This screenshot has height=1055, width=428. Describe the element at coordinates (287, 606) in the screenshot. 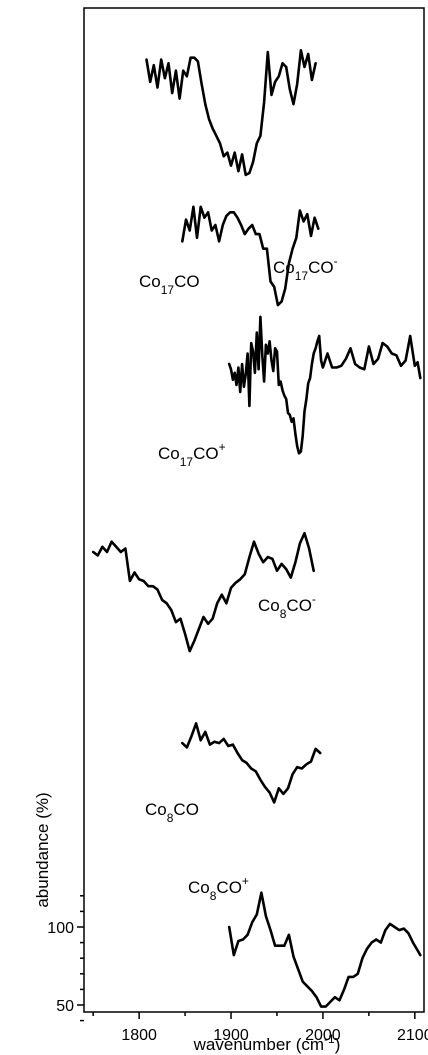

I see `series-label-4: Co8CO-` at that location.